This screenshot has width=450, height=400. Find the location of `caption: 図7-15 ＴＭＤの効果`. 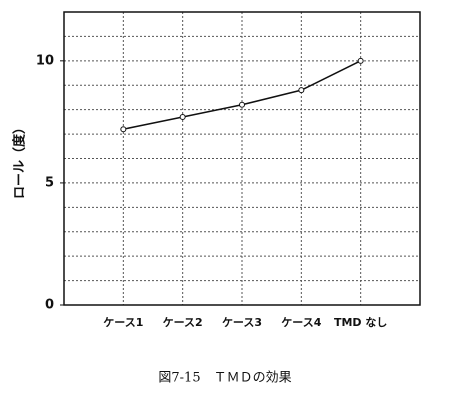

caption: 図7-15 ＴＭＤの効果 is located at coordinates (224, 378).